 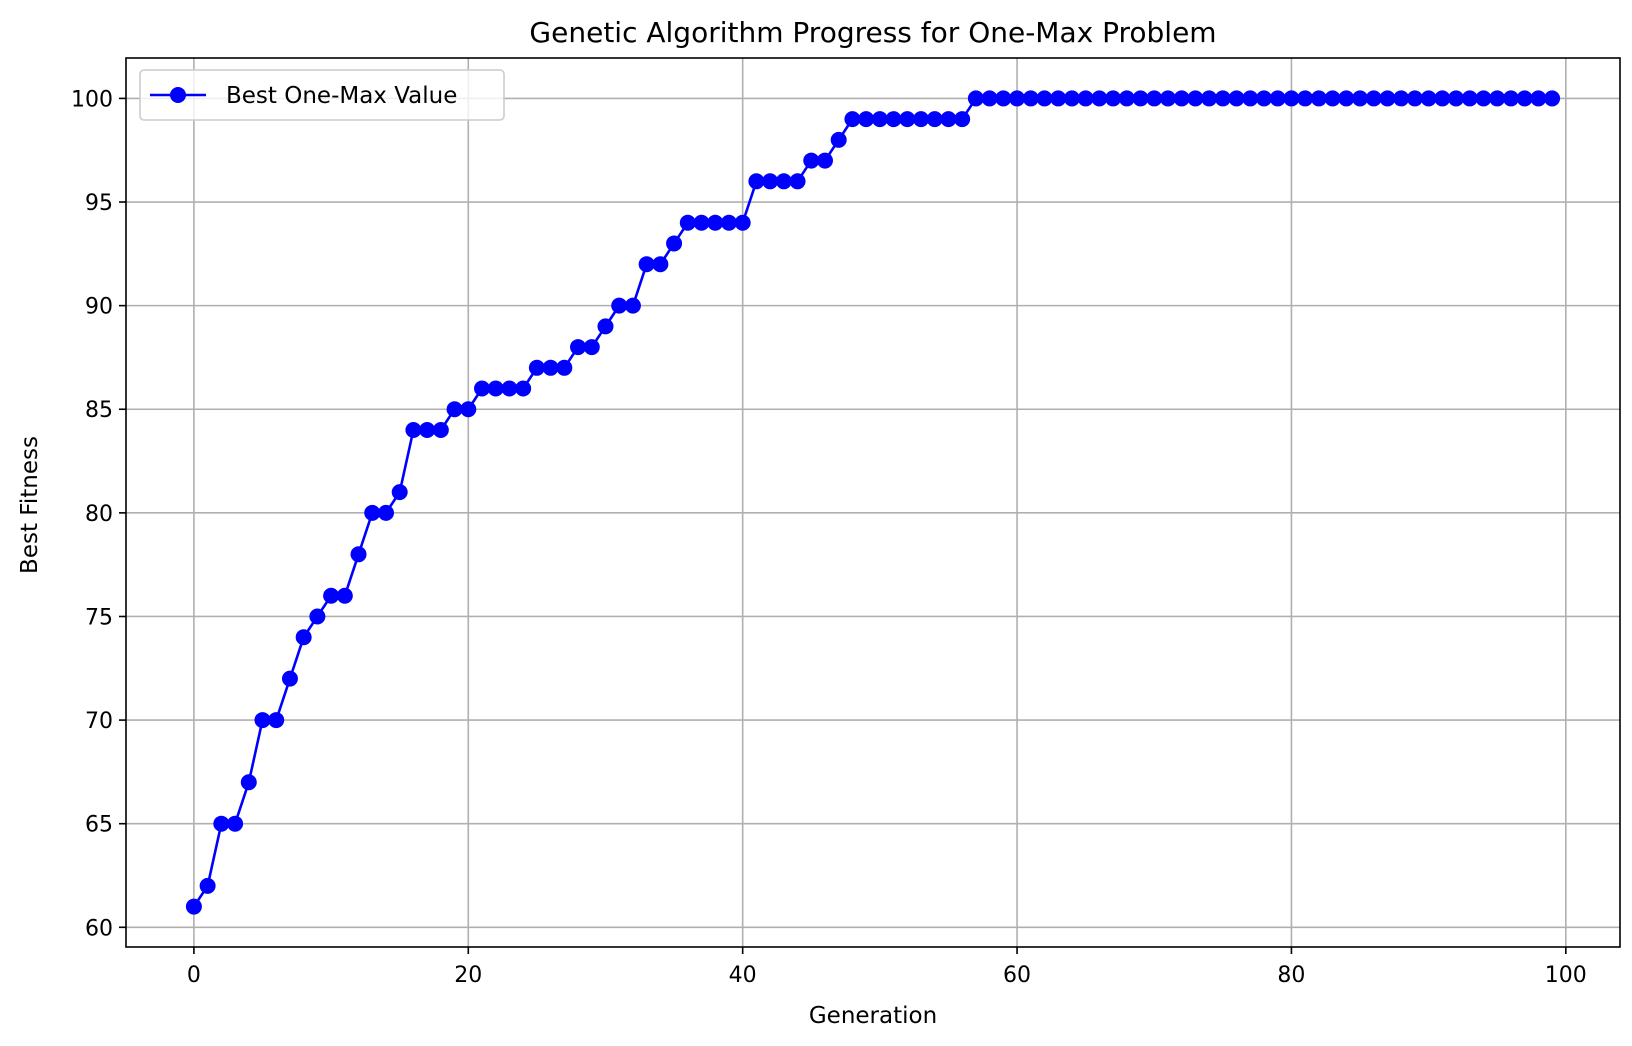 What do you see at coordinates (1566, 975) in the screenshot?
I see `x-tick-label: 100` at bounding box center [1566, 975].